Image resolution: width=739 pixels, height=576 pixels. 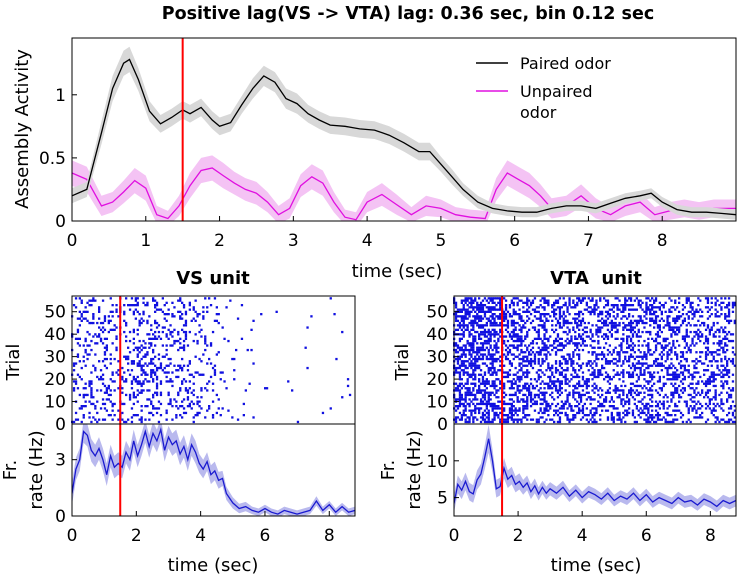 What do you see at coordinates (265, 536) in the screenshot?
I see `vs-rate-xtick-label: 6` at bounding box center [265, 536].